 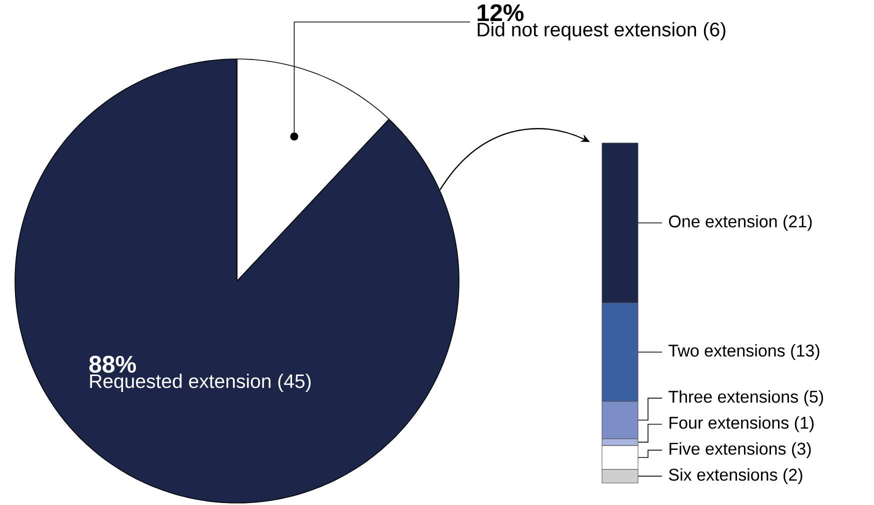 What do you see at coordinates (200, 383) in the screenshot?
I see `slice-label: Requested extension (45)` at bounding box center [200, 383].